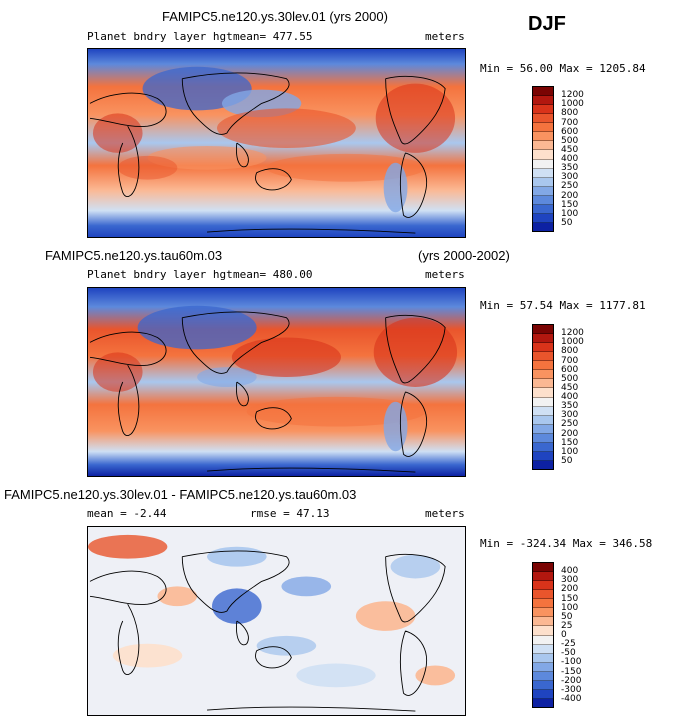 The image size is (690, 725). I want to click on panel-1-title: FAMIPC5.ne120.ys.30lev.01 (yrs 2000), so click(275, 16).